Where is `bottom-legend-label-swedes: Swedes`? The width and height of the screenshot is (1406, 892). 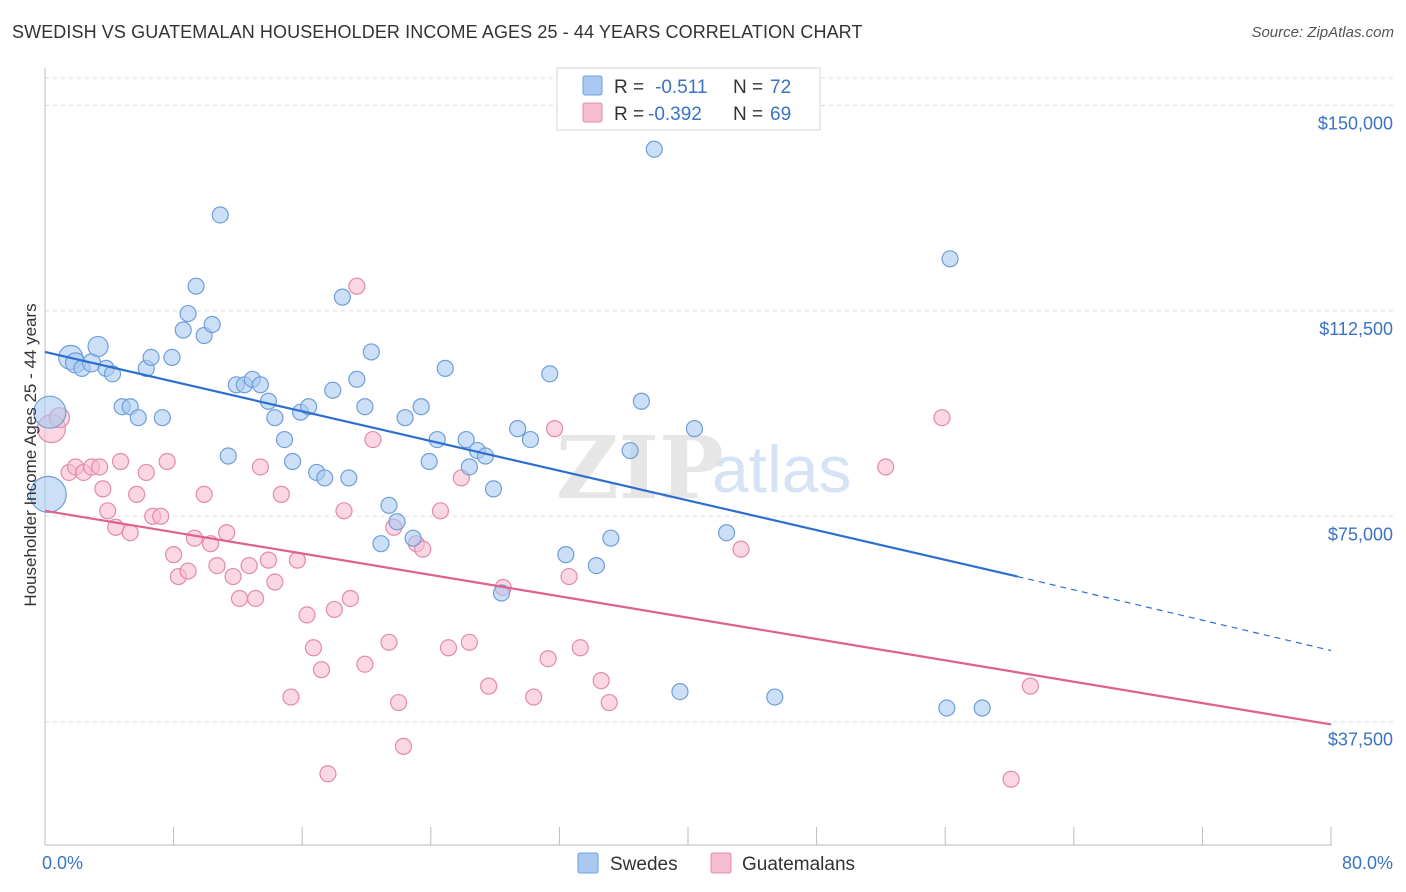
bottom-legend-label-swedes: Swedes is located at coordinates (644, 864).